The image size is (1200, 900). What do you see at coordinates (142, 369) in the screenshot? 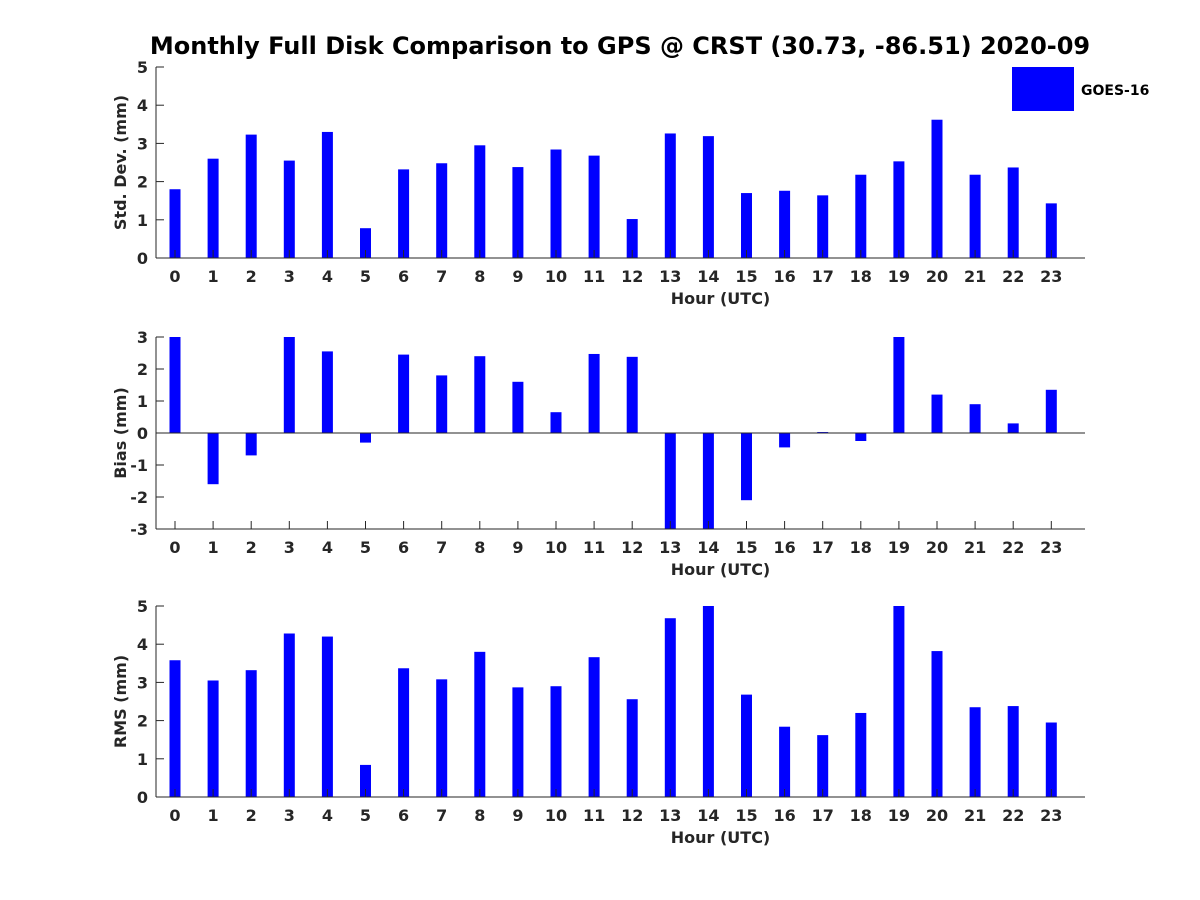
I see `y-tick-label: 2` at bounding box center [142, 369].